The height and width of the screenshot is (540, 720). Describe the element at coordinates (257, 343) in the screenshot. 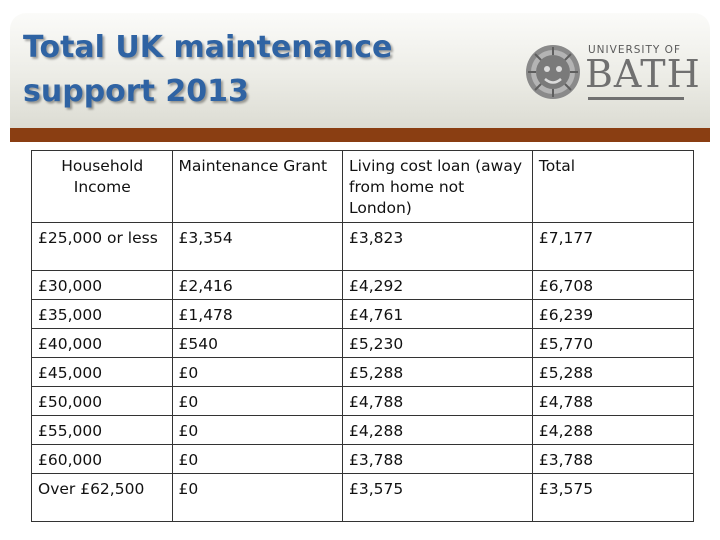

I see `cell-grant: £540` at that location.